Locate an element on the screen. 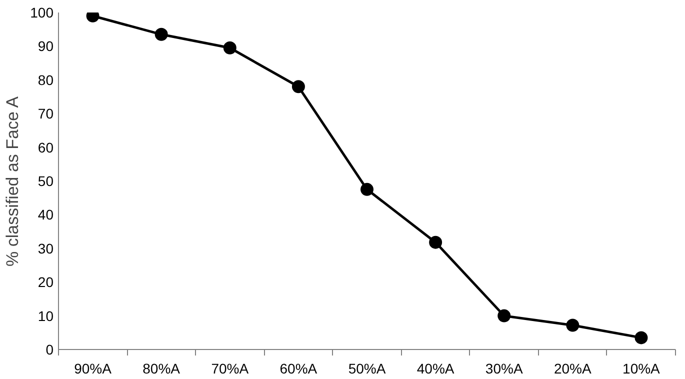 The image size is (685, 379). y-tick-label: 20 is located at coordinates (46, 282).